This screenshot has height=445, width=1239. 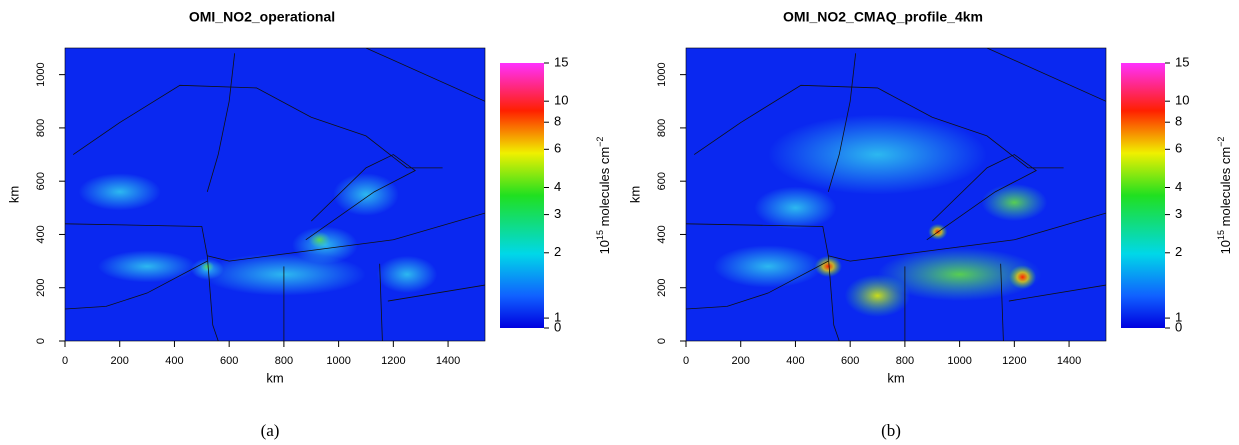 What do you see at coordinates (262, 17) in the screenshot?
I see `chart-title: OMI_NO2_operational` at bounding box center [262, 17].